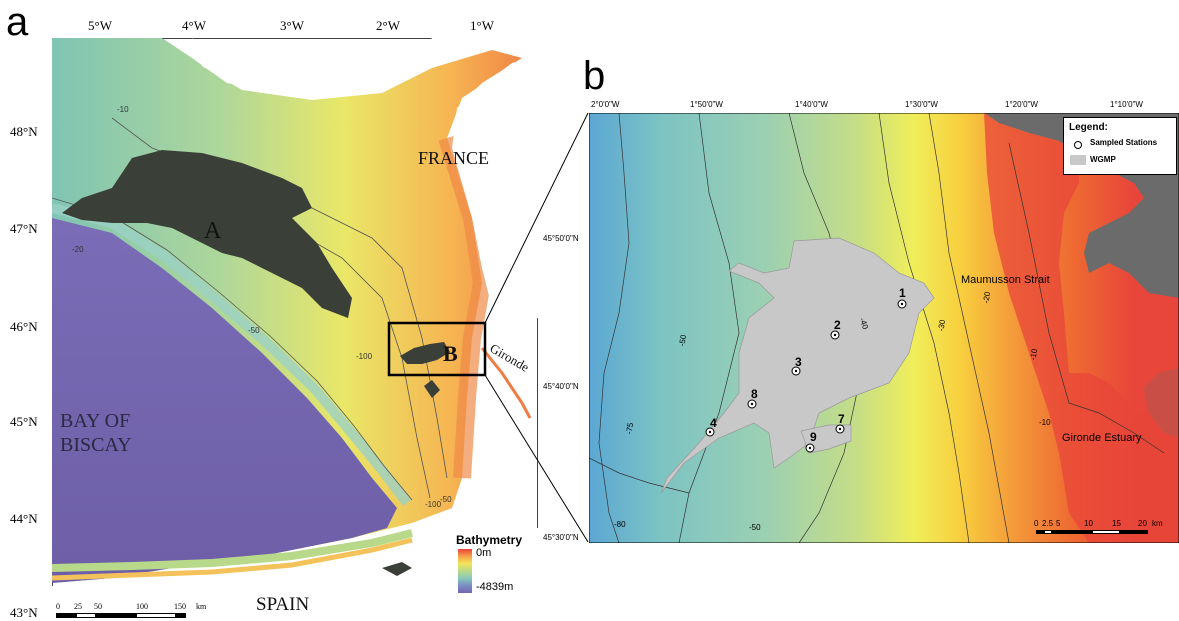 Image resolution: width=1179 pixels, height=621 pixels. I want to click on lat-tick: 45°N, so click(24, 421).